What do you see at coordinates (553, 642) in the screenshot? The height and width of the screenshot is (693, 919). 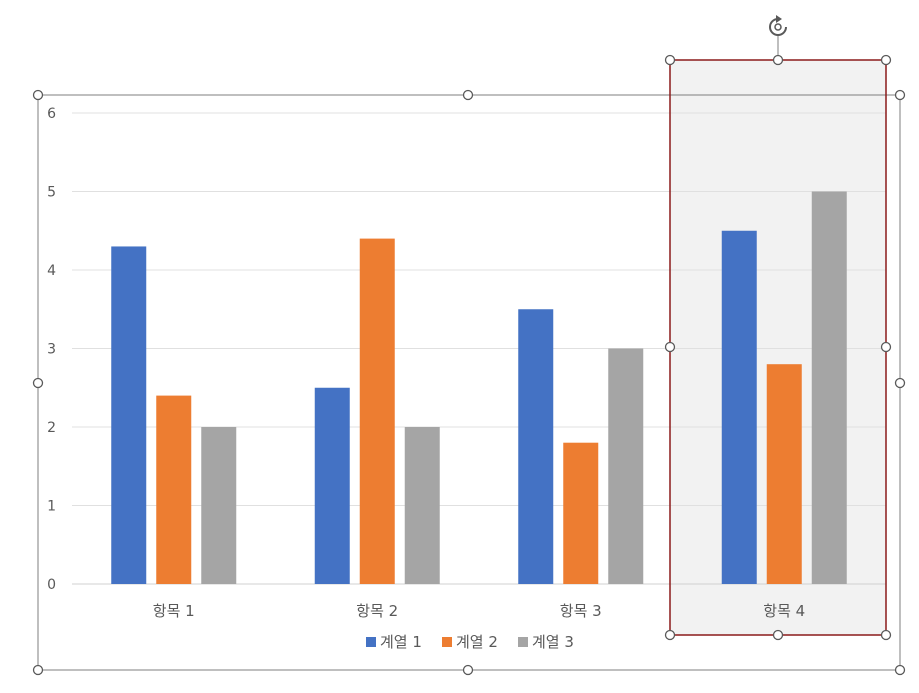 I see `legend-label: 계열 3` at bounding box center [553, 642].